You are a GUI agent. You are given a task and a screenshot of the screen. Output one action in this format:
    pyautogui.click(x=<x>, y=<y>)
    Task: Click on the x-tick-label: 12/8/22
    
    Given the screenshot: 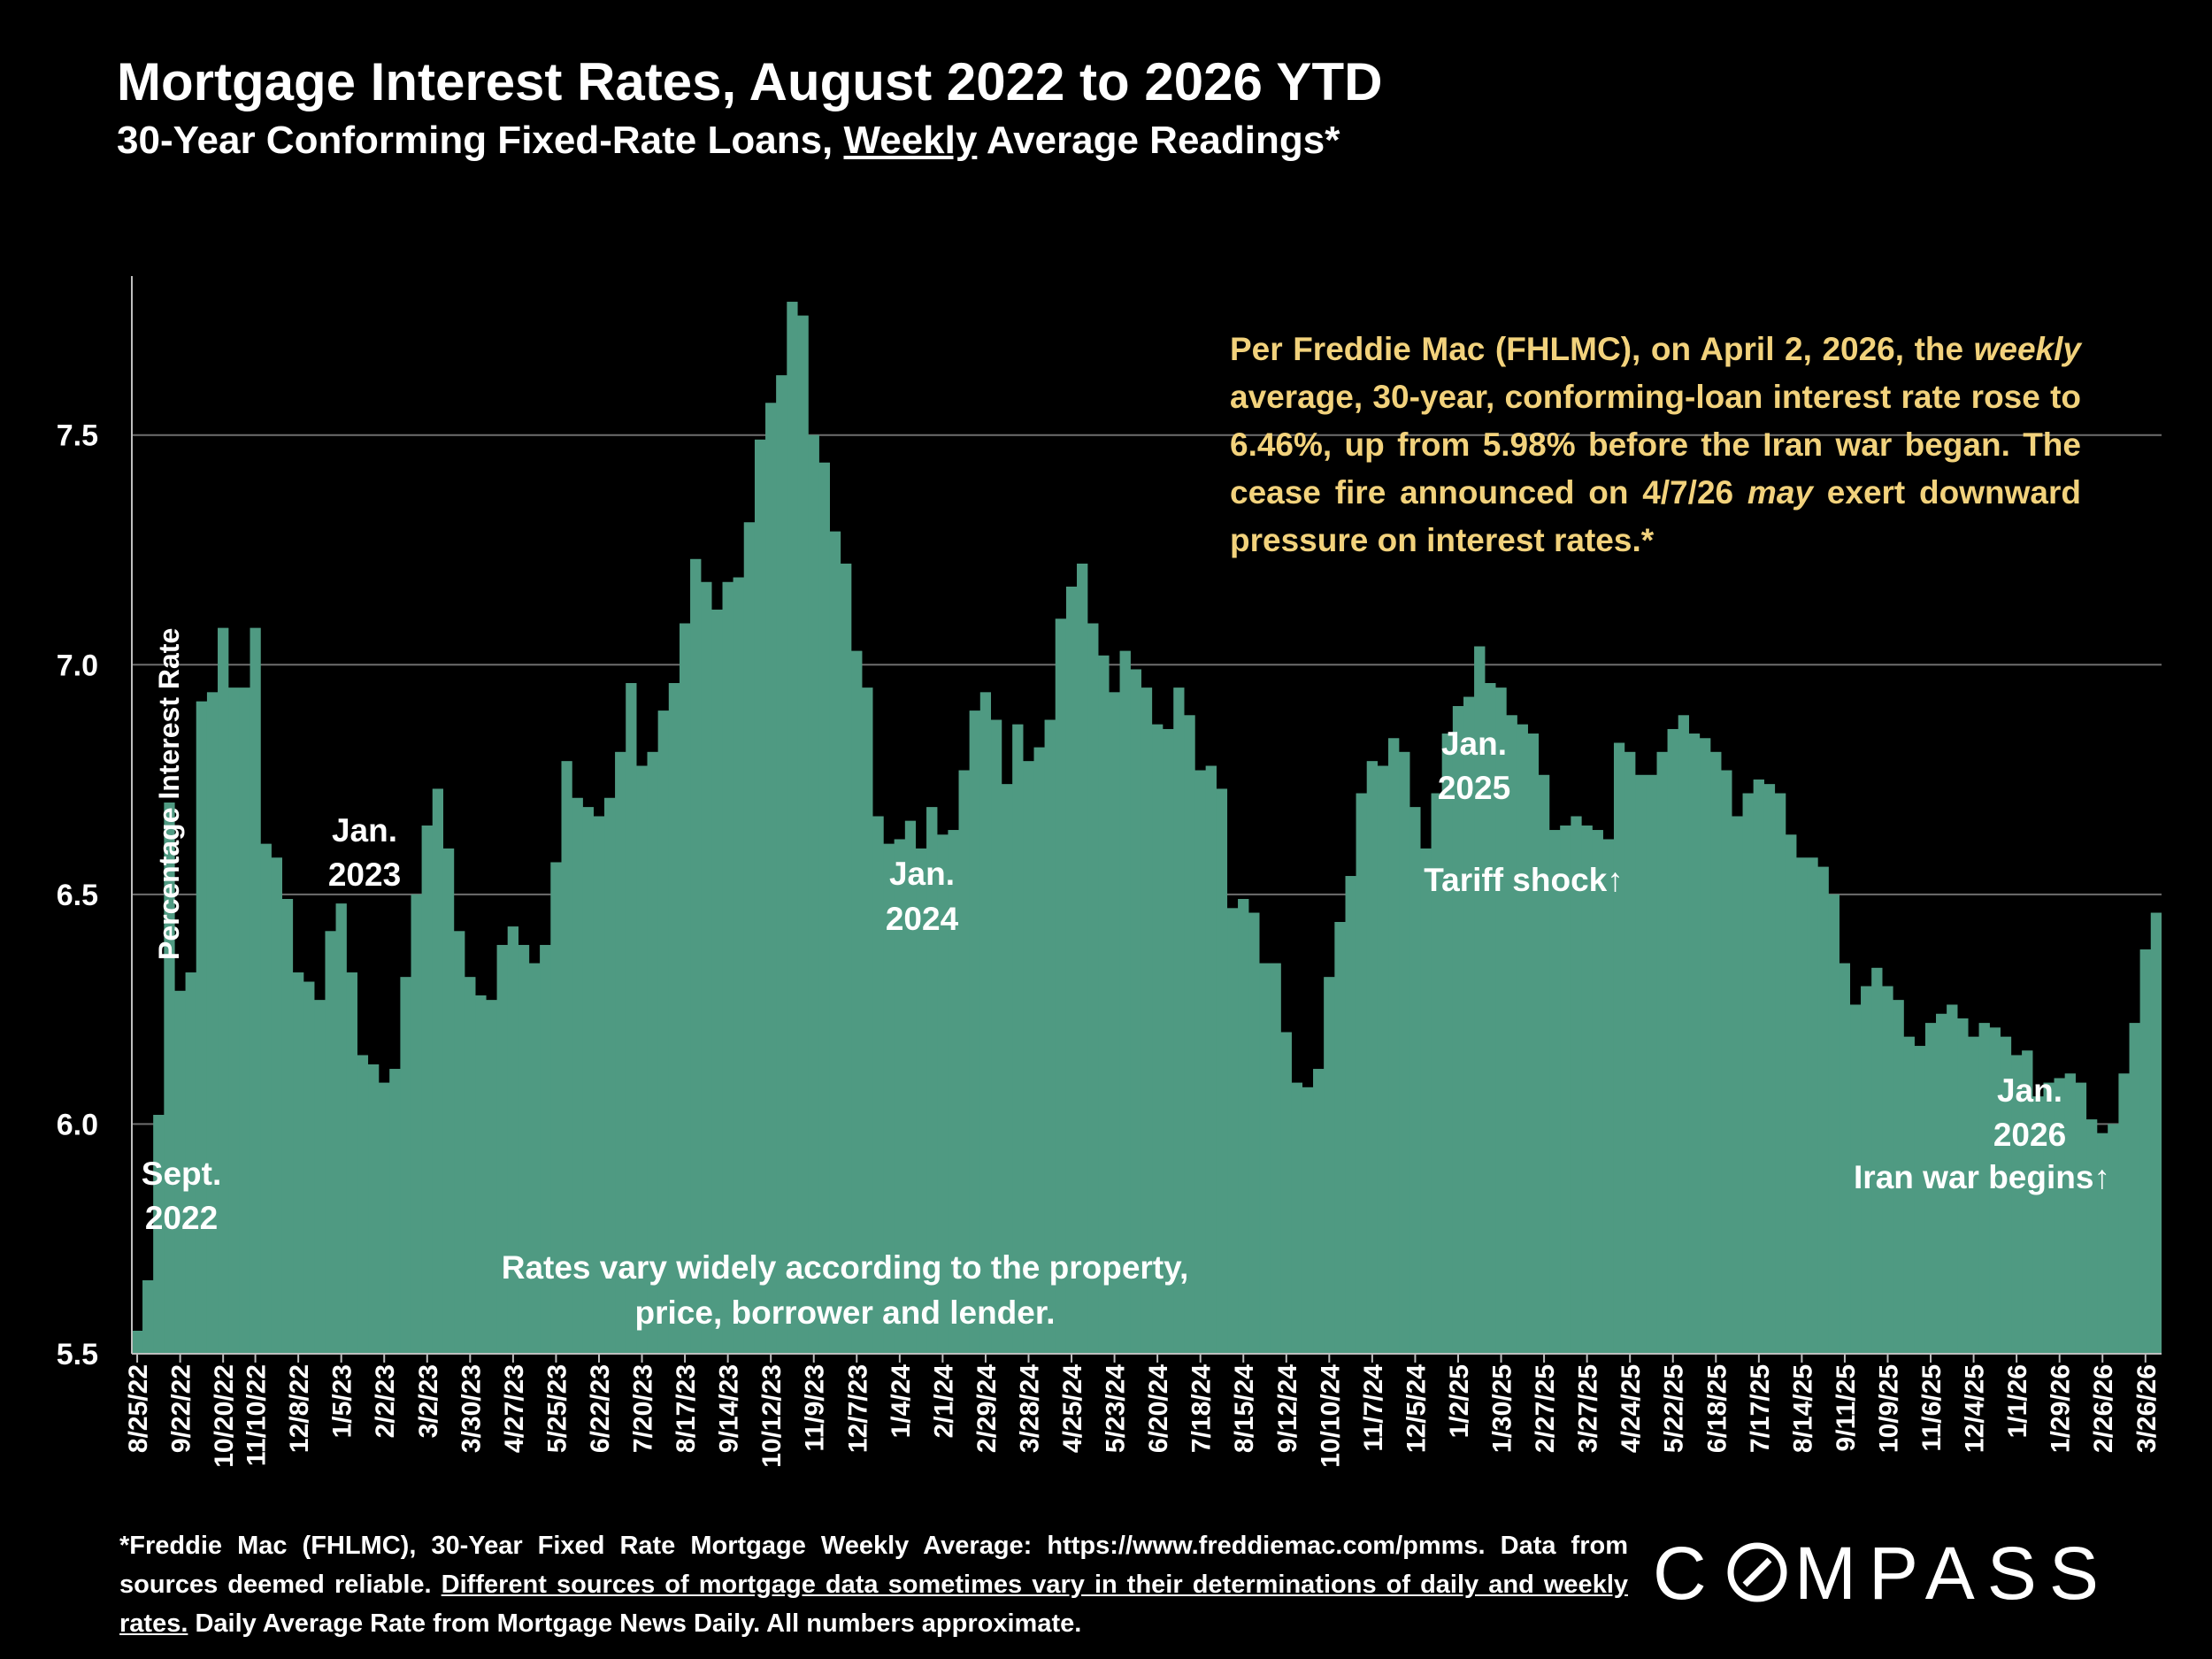 What is the action you would take?
    pyautogui.click(x=299, y=1409)
    